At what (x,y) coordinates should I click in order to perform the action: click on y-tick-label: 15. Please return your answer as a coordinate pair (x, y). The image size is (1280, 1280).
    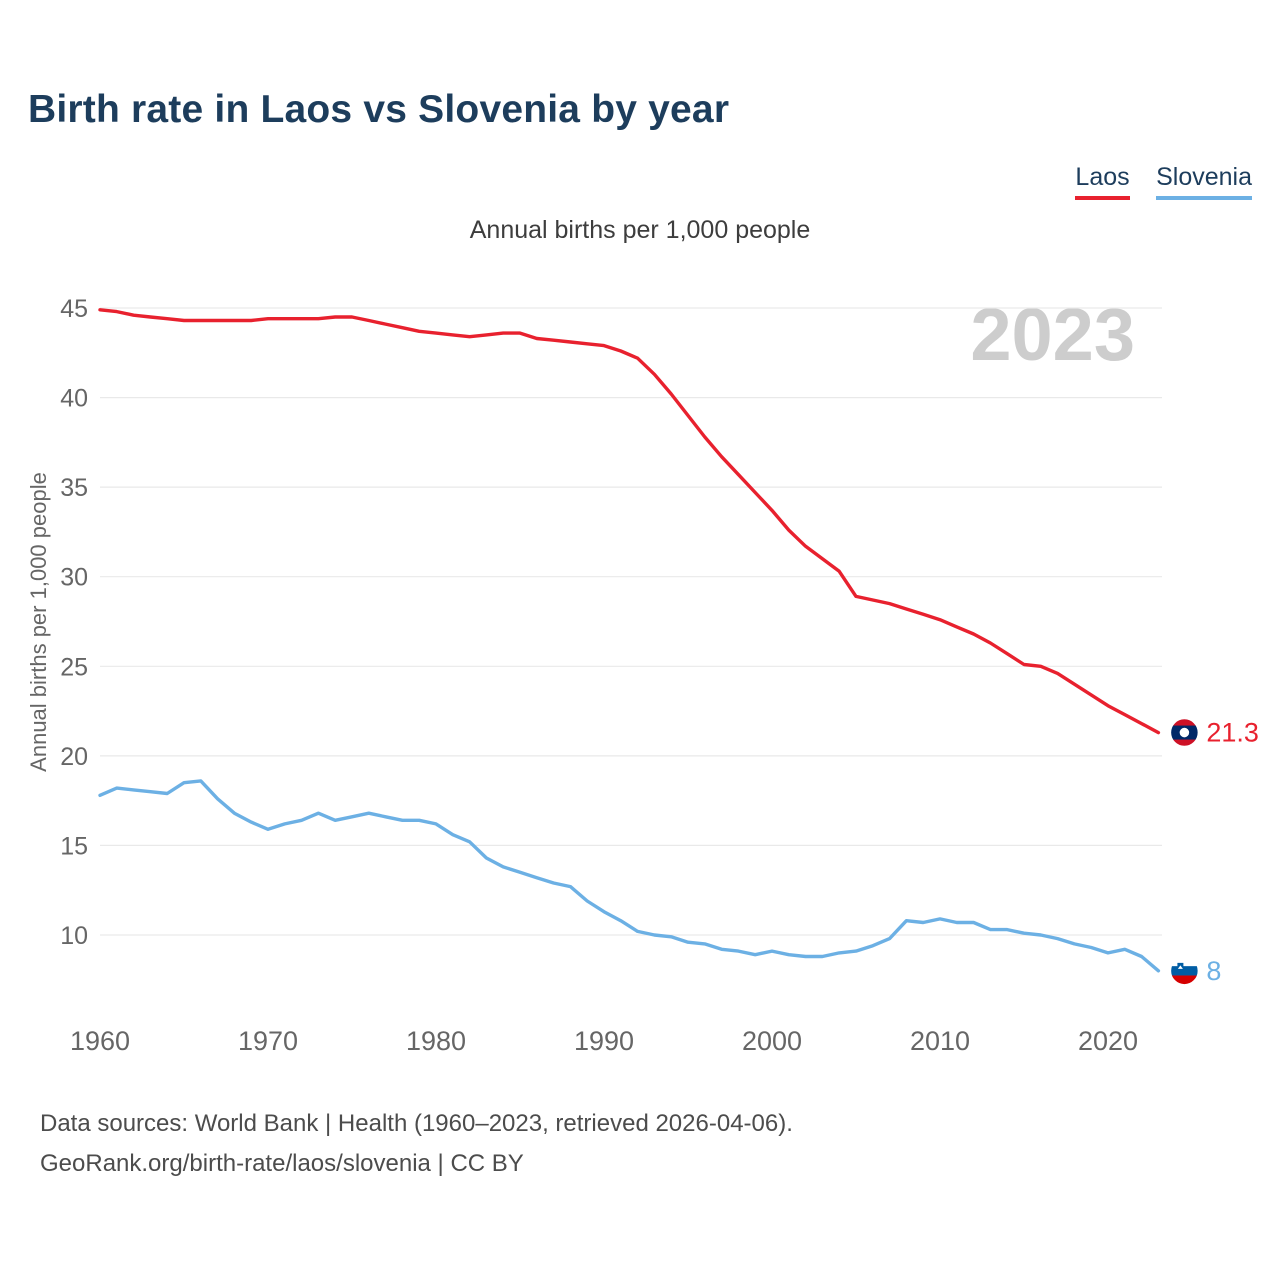
    Looking at the image, I should click on (74, 846).